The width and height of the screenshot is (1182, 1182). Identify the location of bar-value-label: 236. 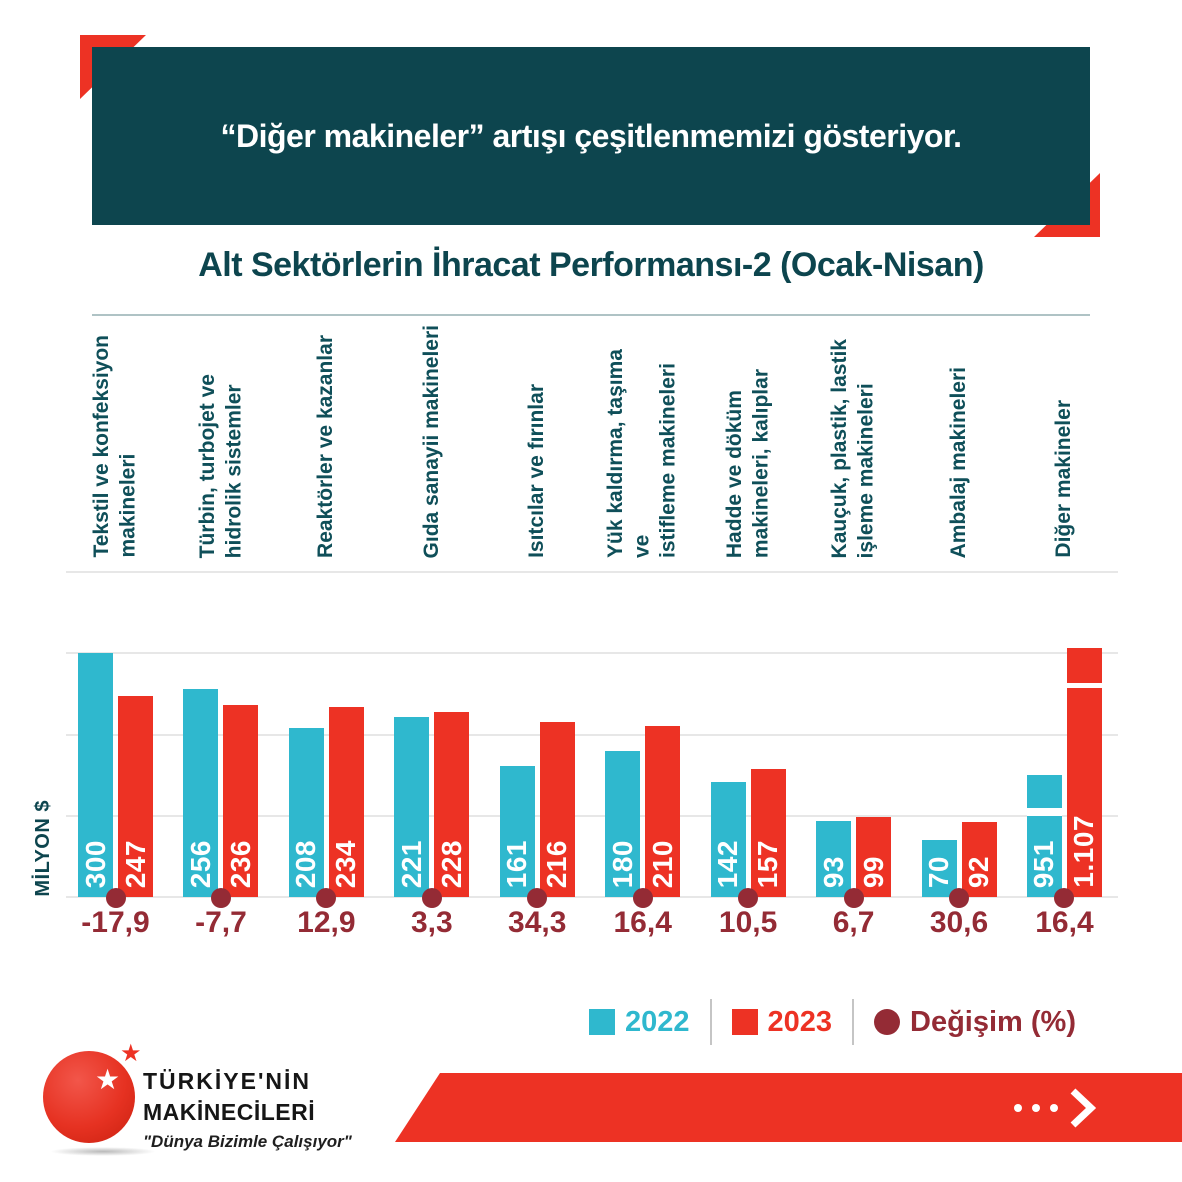
(240, 863).